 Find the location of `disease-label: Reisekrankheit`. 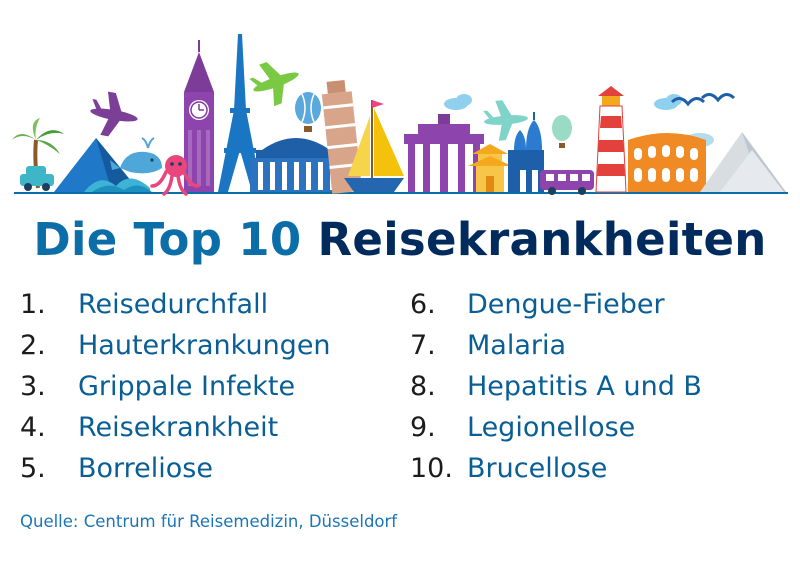

disease-label: Reisekrankheit is located at coordinates (178, 427).